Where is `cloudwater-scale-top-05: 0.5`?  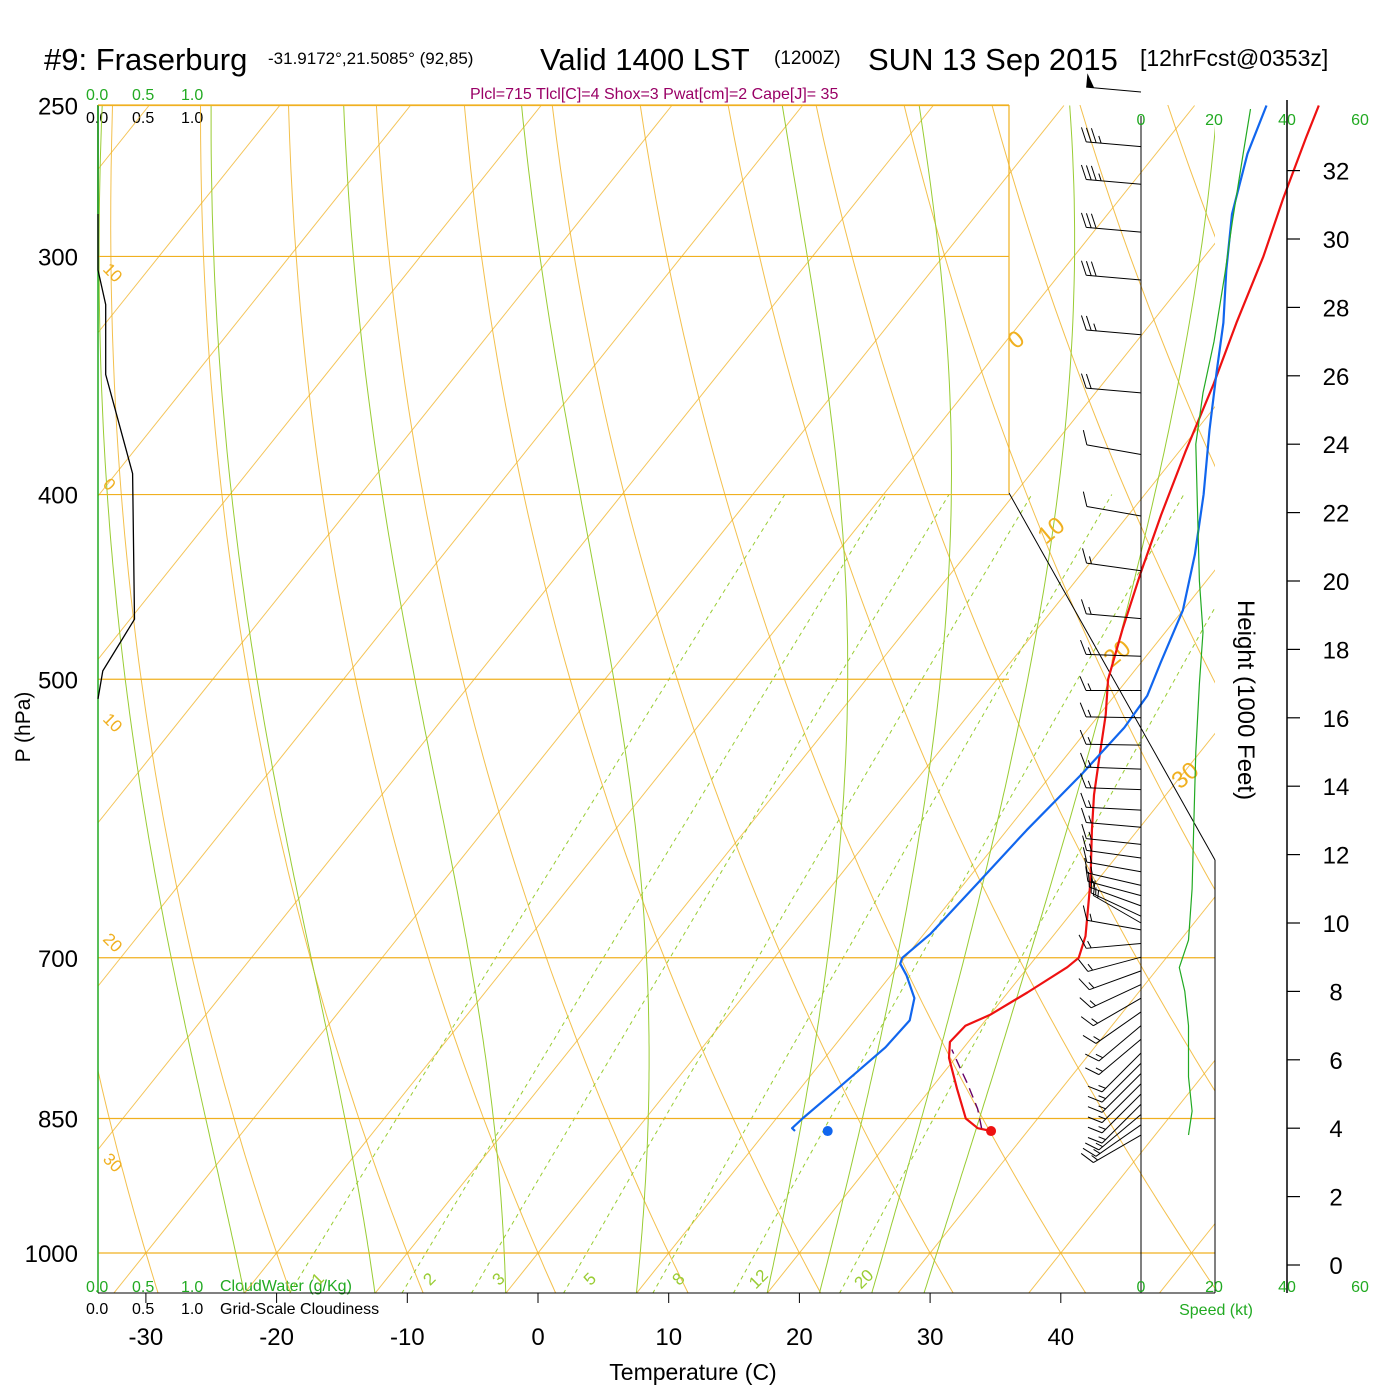
cloudwater-scale-top-05: 0.5 is located at coordinates (143, 95).